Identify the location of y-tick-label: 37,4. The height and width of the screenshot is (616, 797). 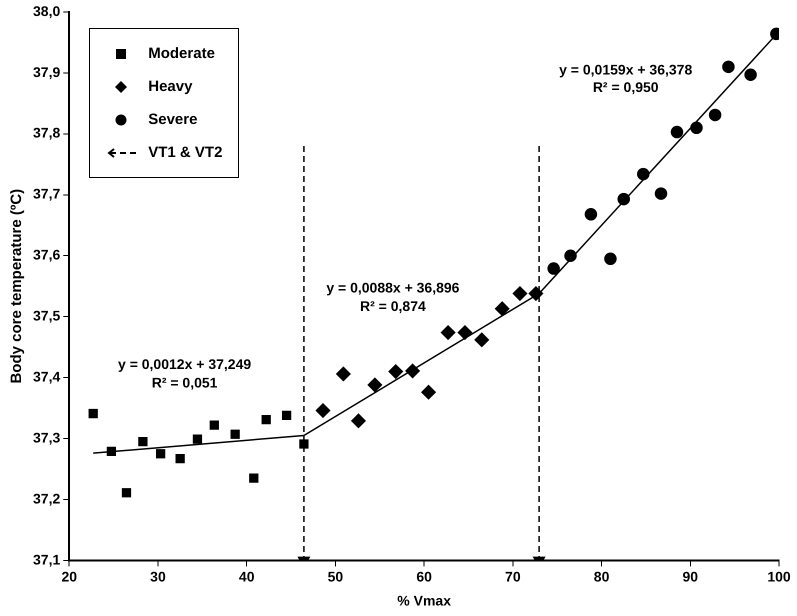
(46, 376).